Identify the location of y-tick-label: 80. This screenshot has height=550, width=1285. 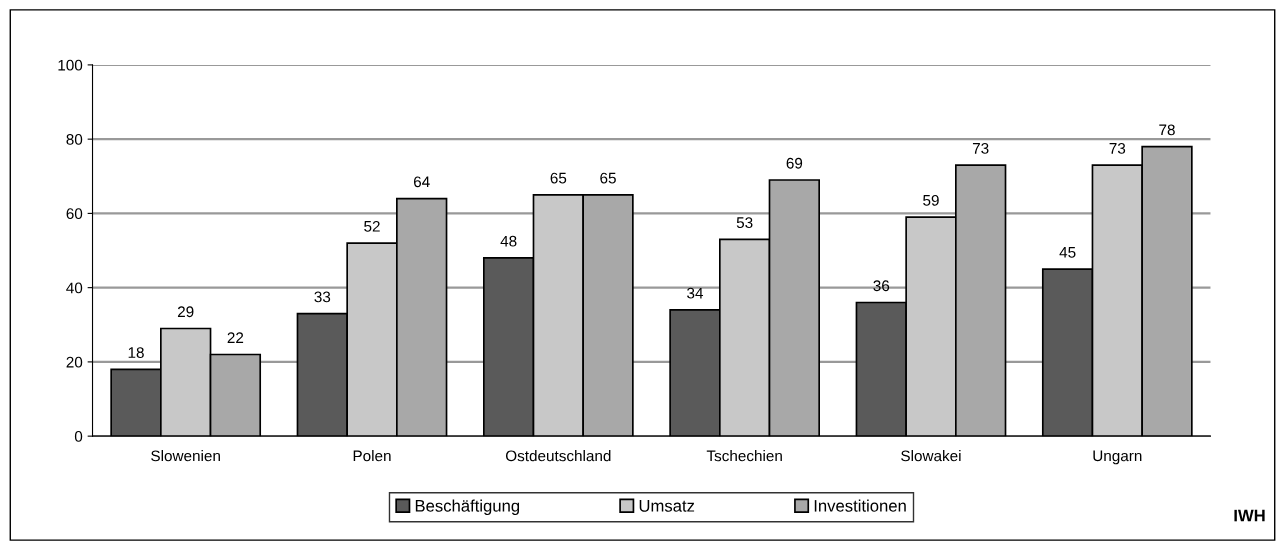
(74, 139).